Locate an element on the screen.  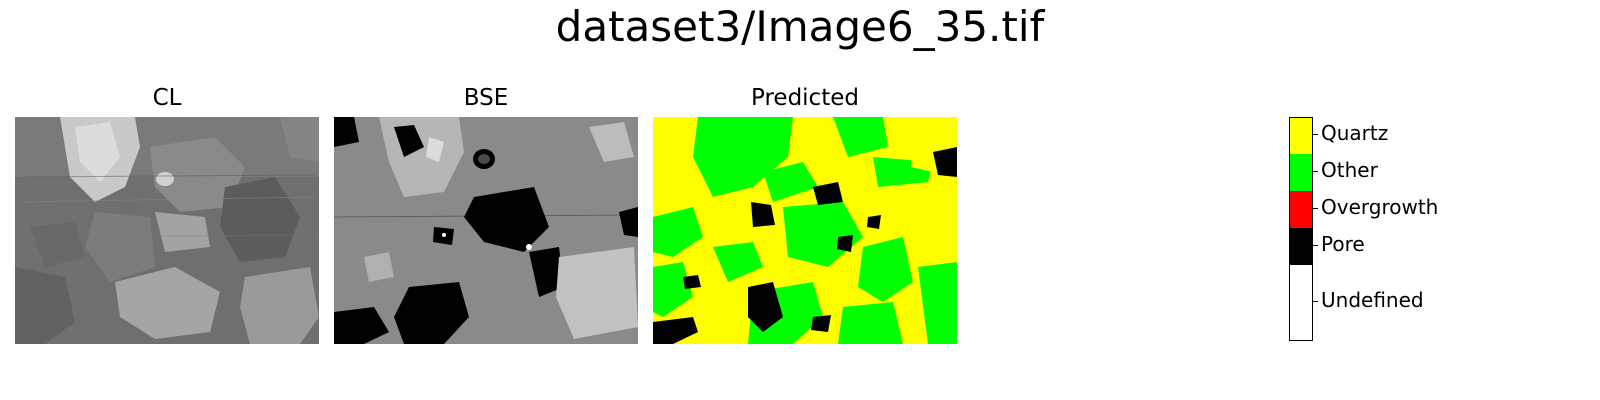
legend-label-pore: Pore is located at coordinates (1343, 244).